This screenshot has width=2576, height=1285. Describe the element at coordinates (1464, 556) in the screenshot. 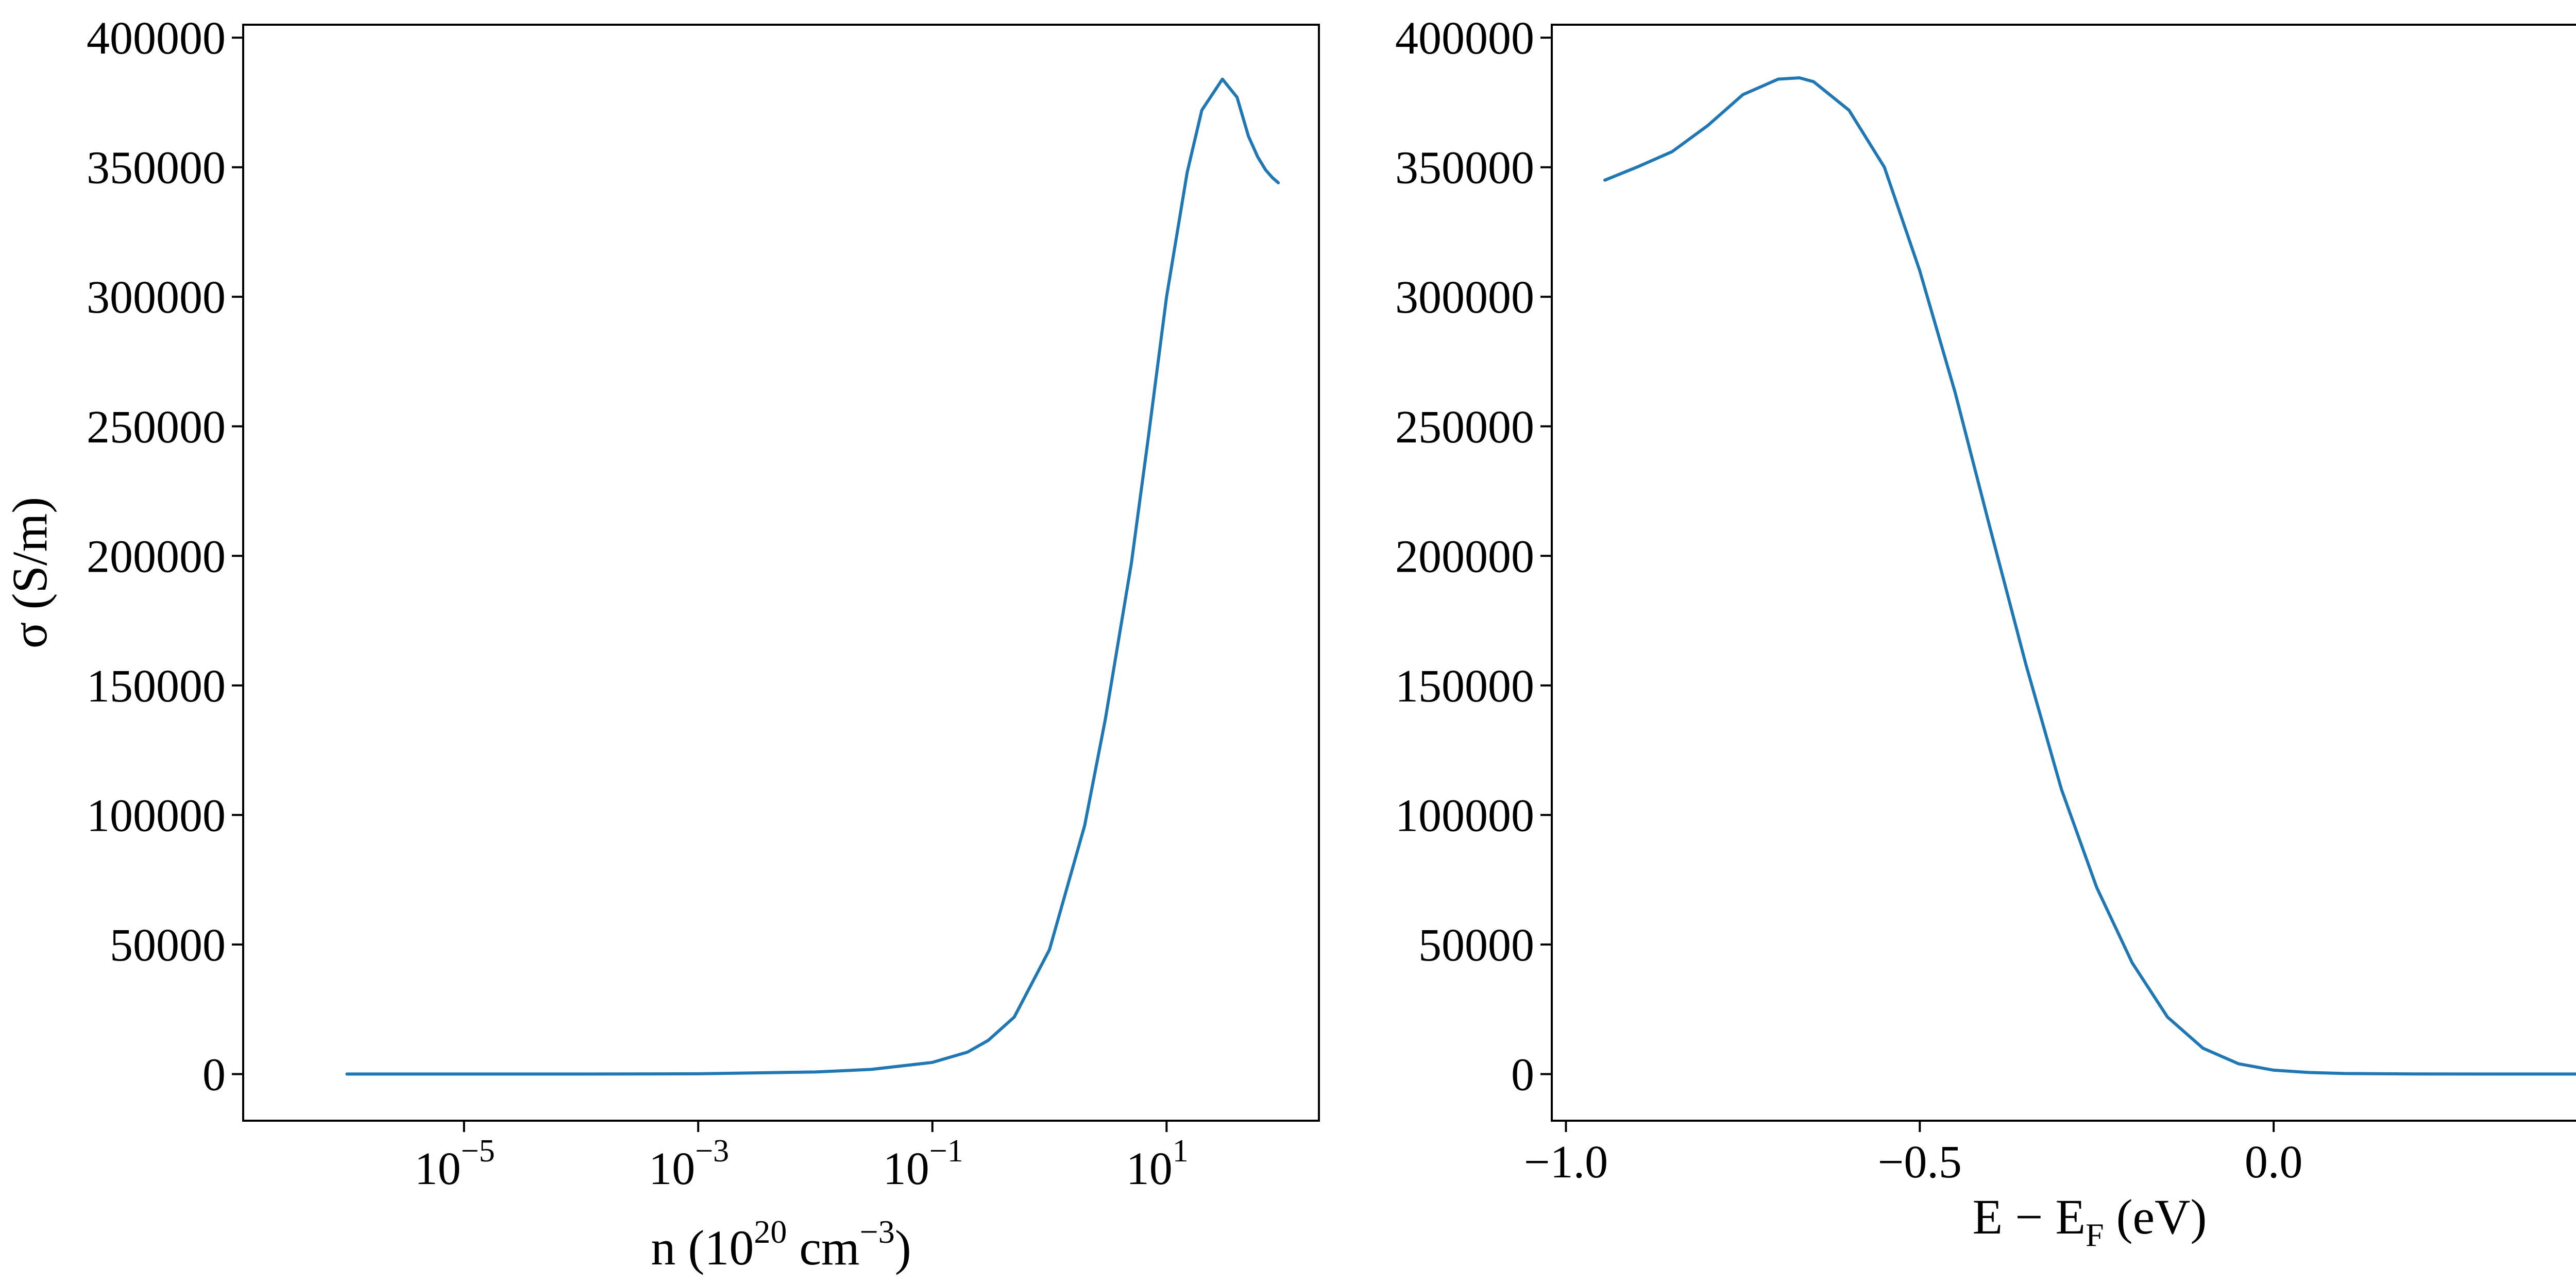

I see `right-y-tick-label: 200000` at that location.